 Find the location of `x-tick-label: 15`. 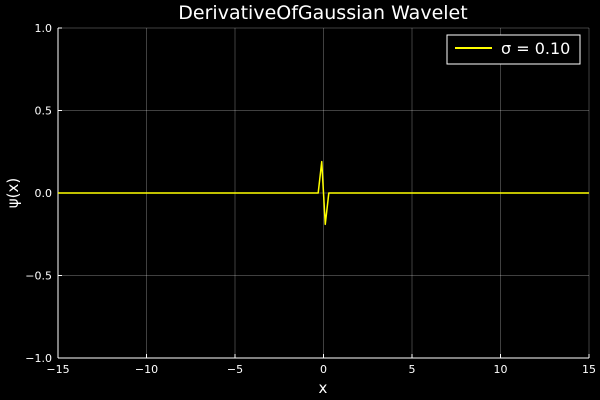

x-tick-label: 15 is located at coordinates (589, 369).